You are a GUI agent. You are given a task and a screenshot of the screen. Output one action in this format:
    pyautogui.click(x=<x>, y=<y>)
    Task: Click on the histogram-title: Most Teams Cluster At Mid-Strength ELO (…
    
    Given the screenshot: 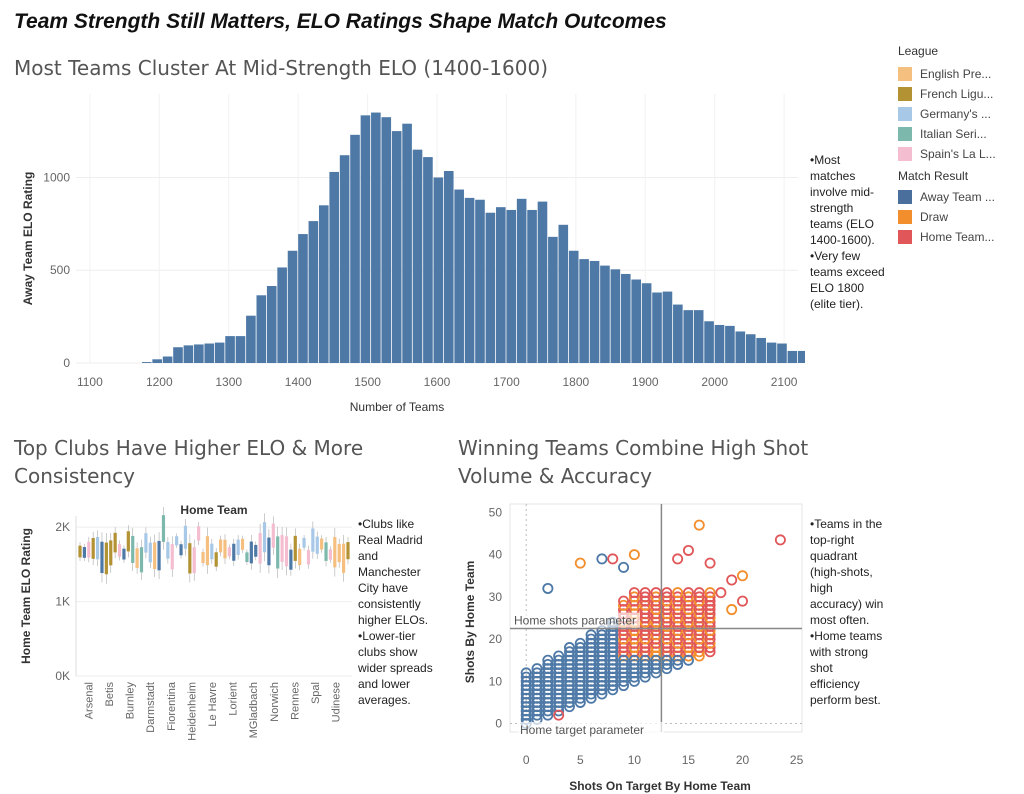 What is the action you would take?
    pyautogui.click(x=281, y=68)
    